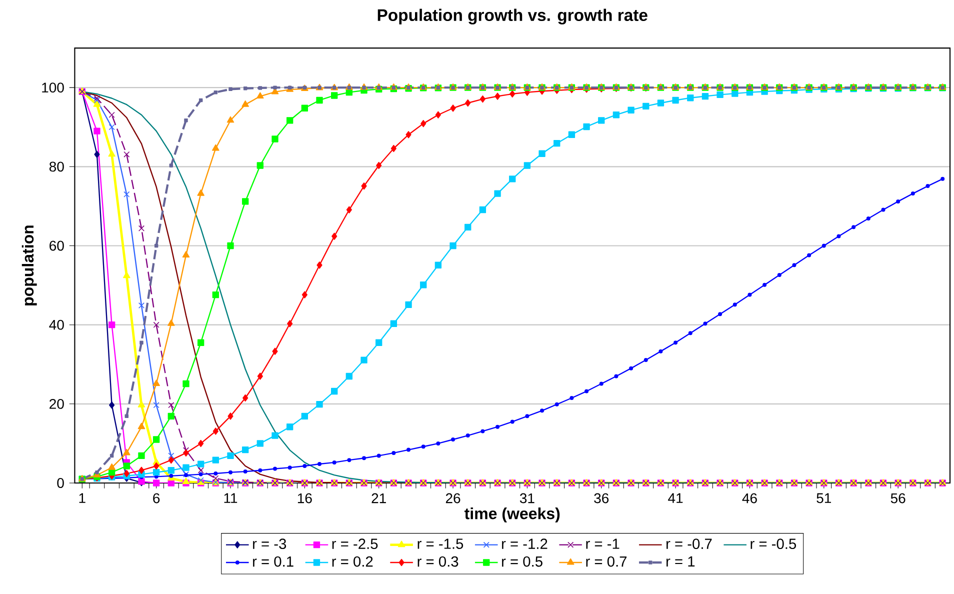  Describe the element at coordinates (273, 561) in the screenshot. I see `legend-label: r = 0.1` at that location.